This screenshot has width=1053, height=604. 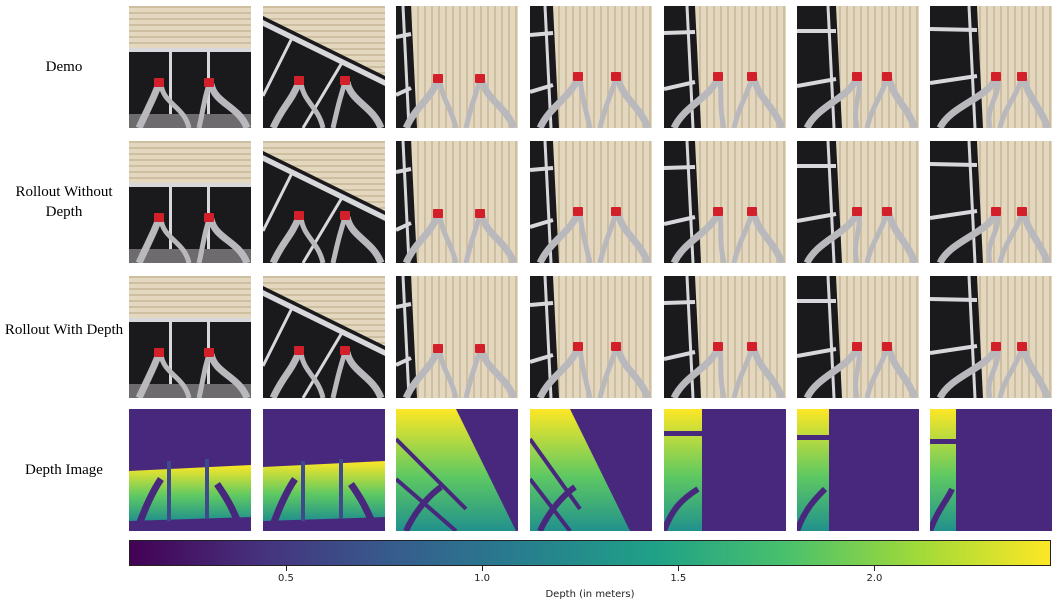 I want to click on colorbar-tick-label: 1.0, so click(x=482, y=578).